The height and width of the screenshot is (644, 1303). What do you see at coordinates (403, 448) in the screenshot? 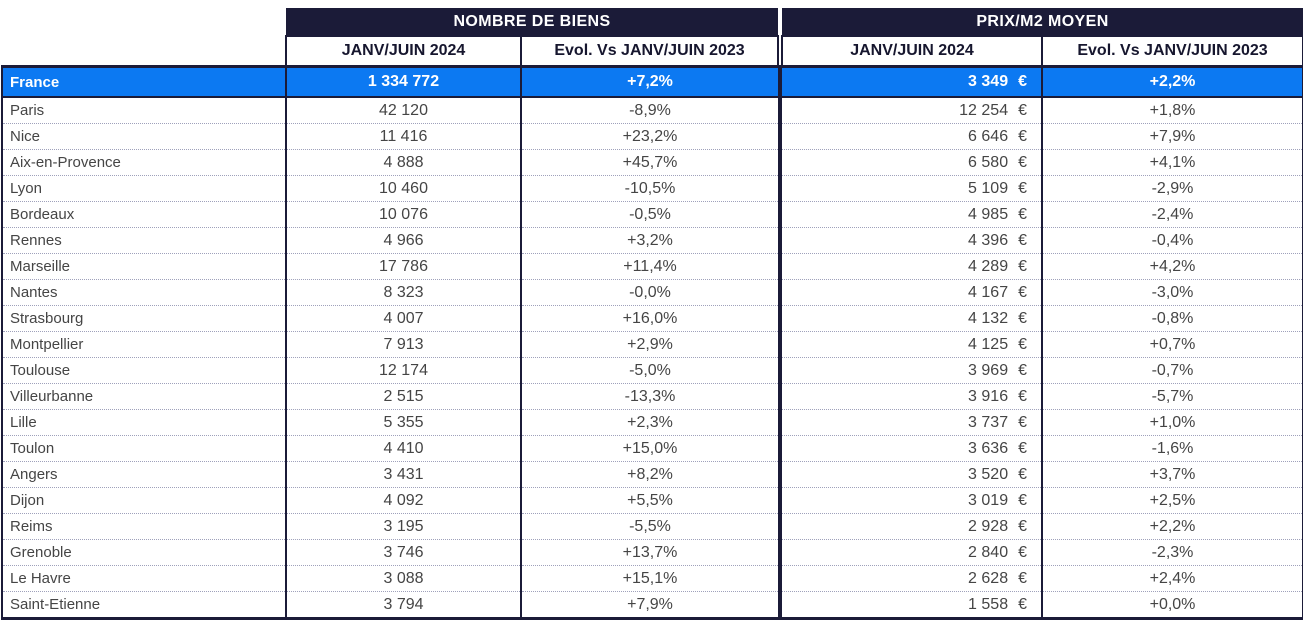
I see `nombre-biens-cell: 4 410` at bounding box center [403, 448].